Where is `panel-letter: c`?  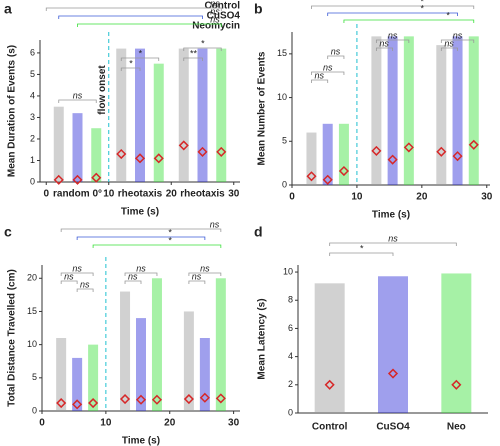
panel-letter: c is located at coordinates (8, 232).